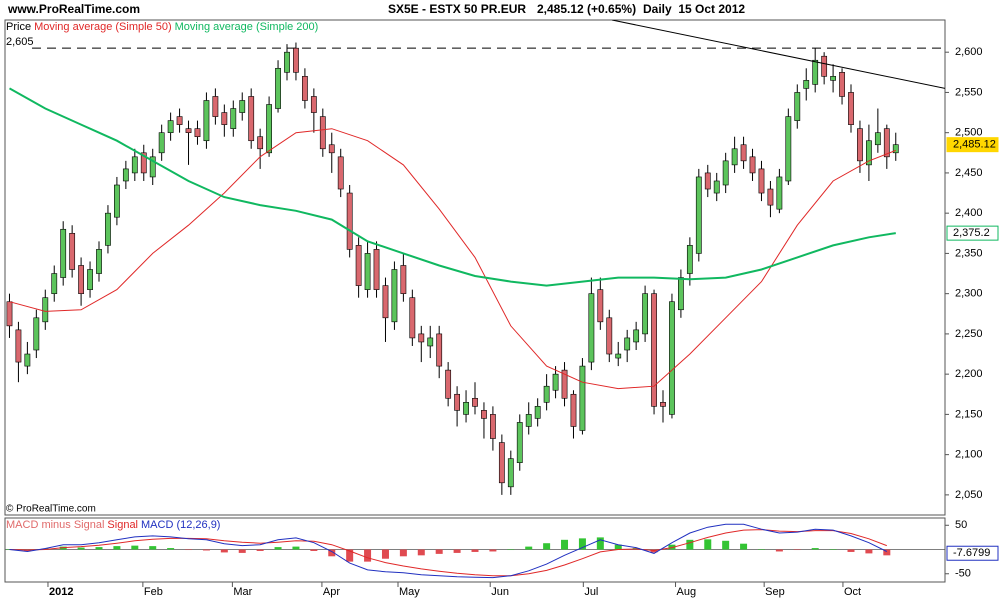 Image resolution: width=1000 pixels, height=600 pixels. I want to click on x-tick-label: Feb, so click(153, 592).